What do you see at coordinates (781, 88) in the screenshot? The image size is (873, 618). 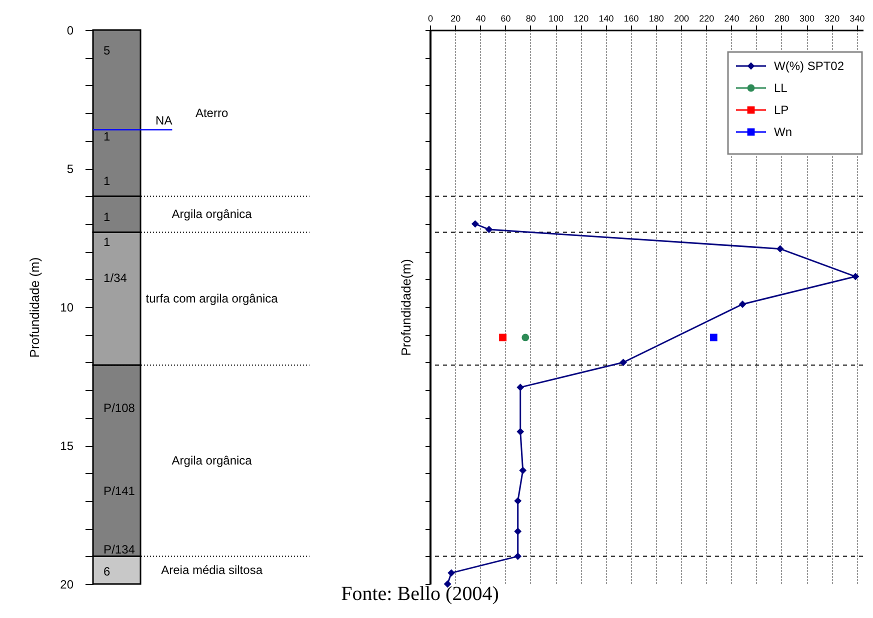 I see `legend-label: LL` at bounding box center [781, 88].